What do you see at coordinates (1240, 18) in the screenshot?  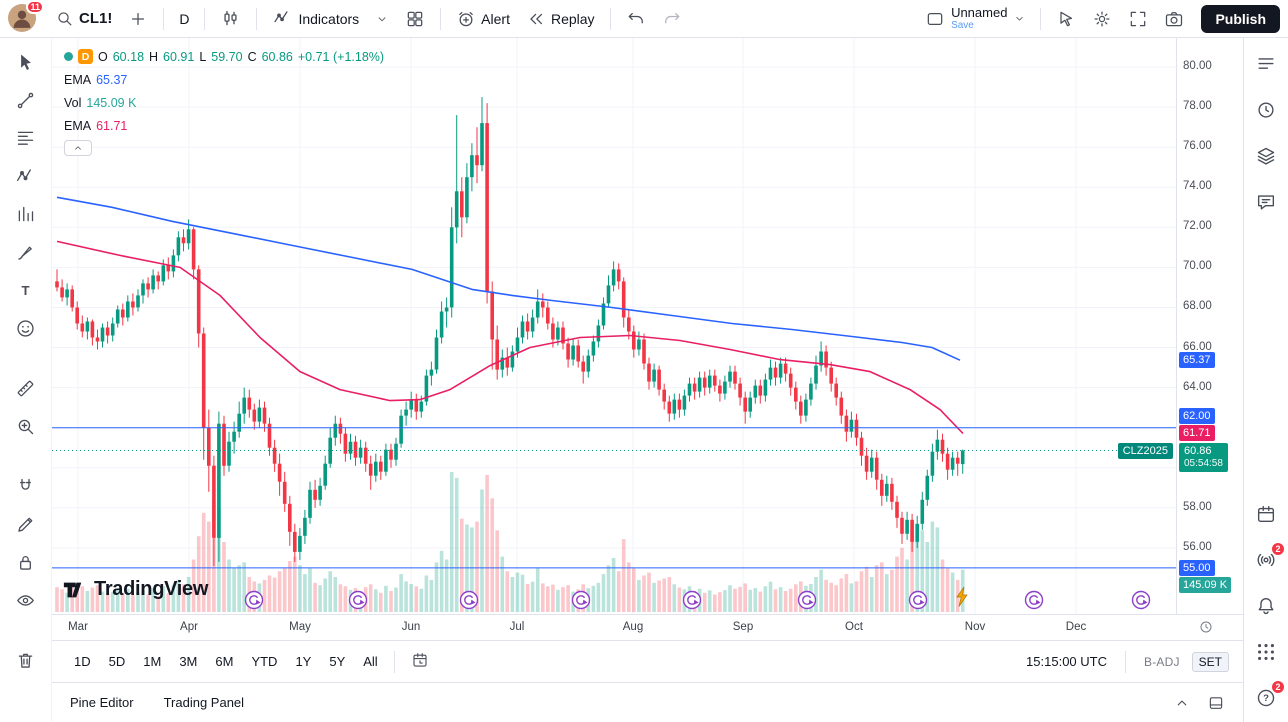 I see `publish-button: Publish` at bounding box center [1240, 18].